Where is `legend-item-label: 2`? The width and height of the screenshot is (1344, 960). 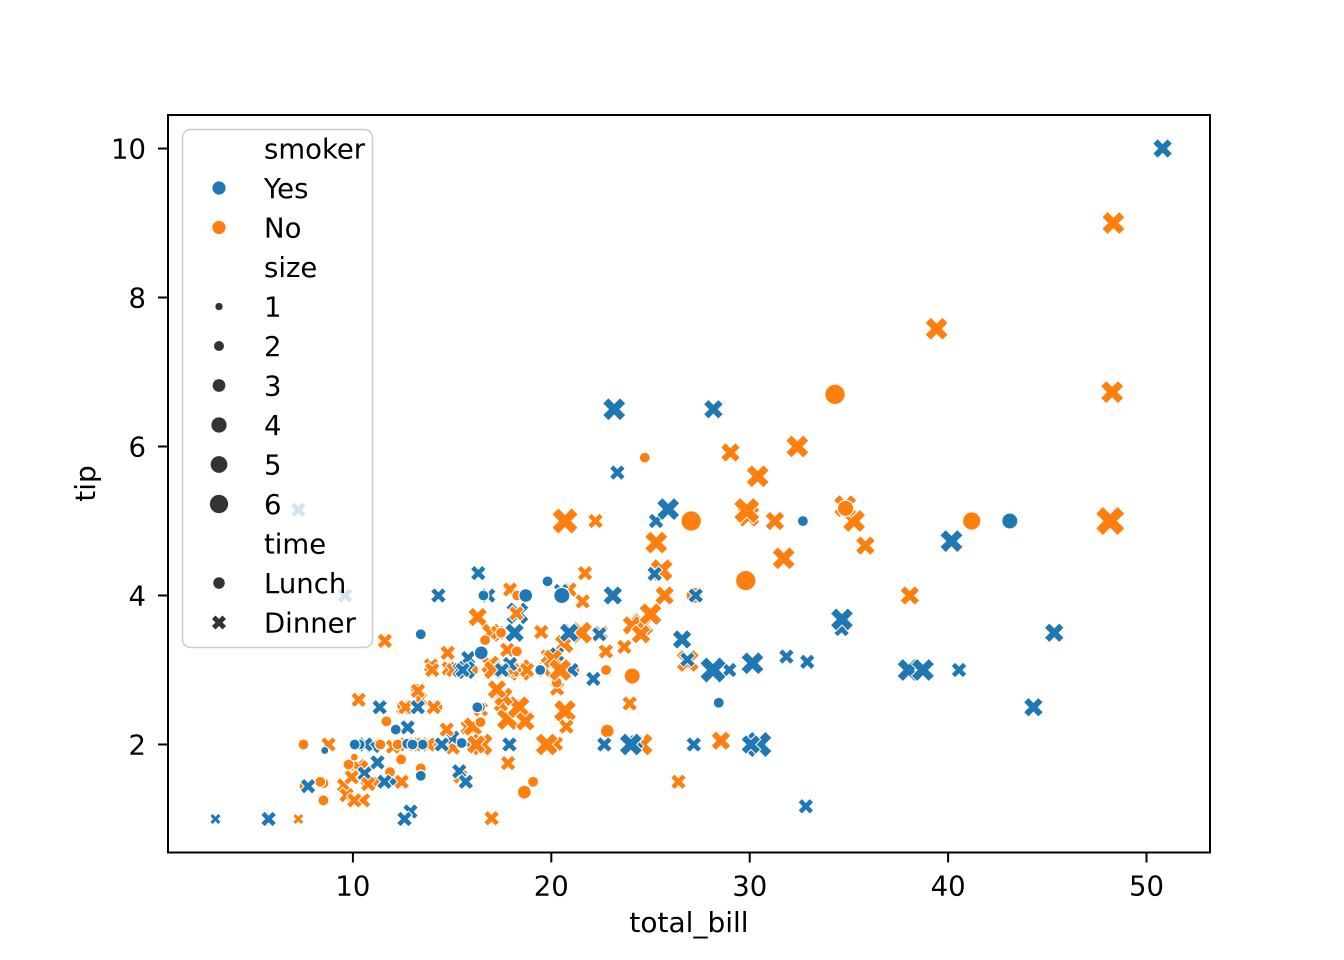 legend-item-label: 2 is located at coordinates (273, 347).